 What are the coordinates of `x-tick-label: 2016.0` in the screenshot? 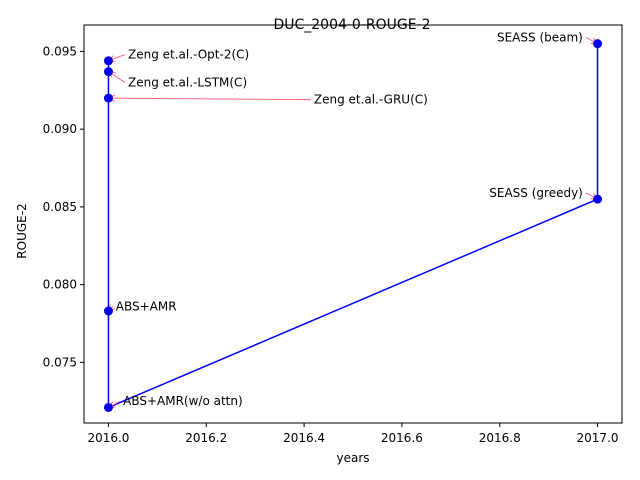 It's located at (108, 438).